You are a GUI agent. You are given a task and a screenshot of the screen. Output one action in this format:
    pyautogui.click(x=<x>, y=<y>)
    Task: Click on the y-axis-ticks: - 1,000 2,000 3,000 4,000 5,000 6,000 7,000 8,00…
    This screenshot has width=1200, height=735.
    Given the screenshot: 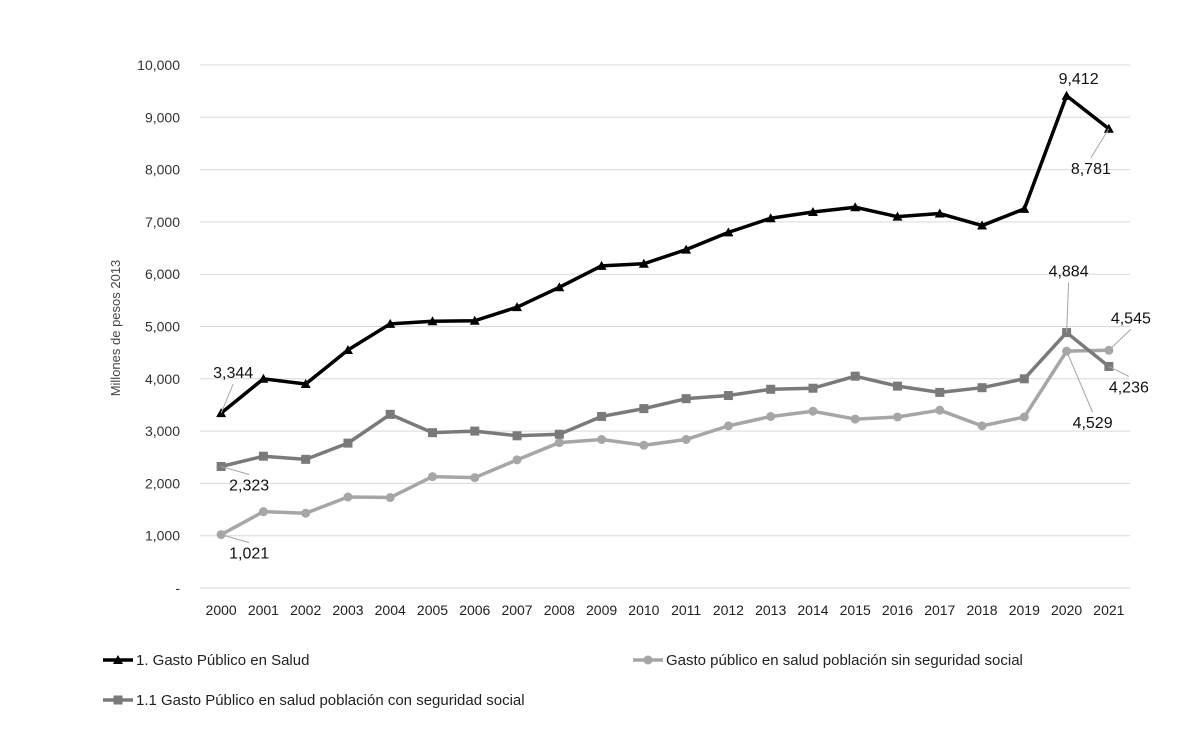 What is the action you would take?
    pyautogui.click(x=158, y=326)
    